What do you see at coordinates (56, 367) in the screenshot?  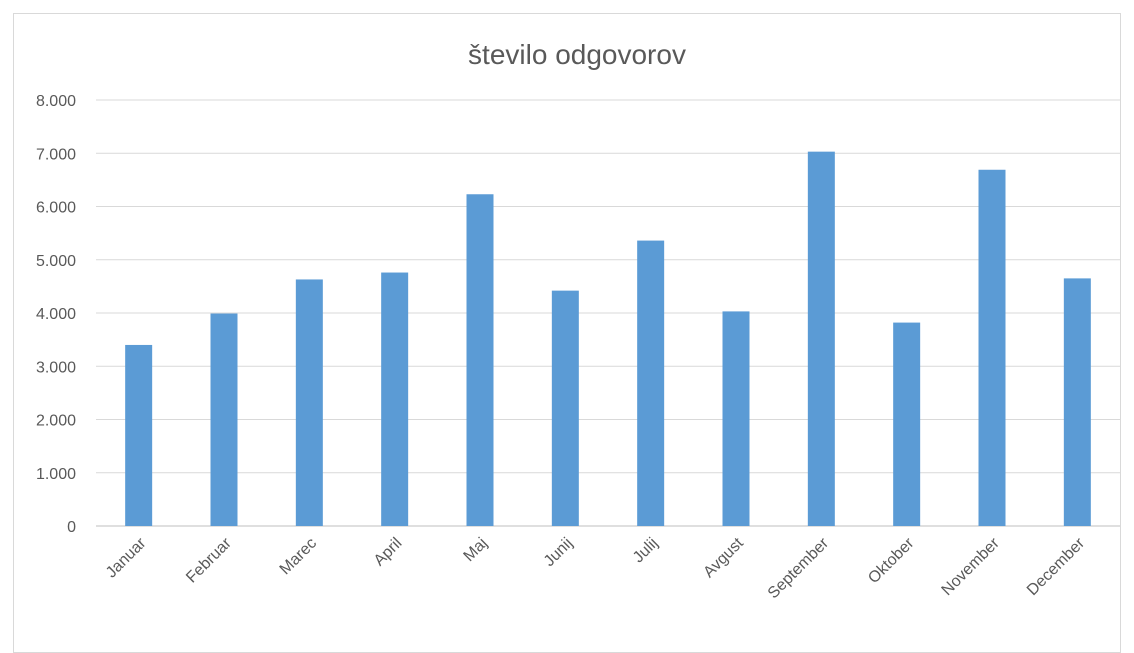 I see `y-tick-label: 3.000` at bounding box center [56, 367].